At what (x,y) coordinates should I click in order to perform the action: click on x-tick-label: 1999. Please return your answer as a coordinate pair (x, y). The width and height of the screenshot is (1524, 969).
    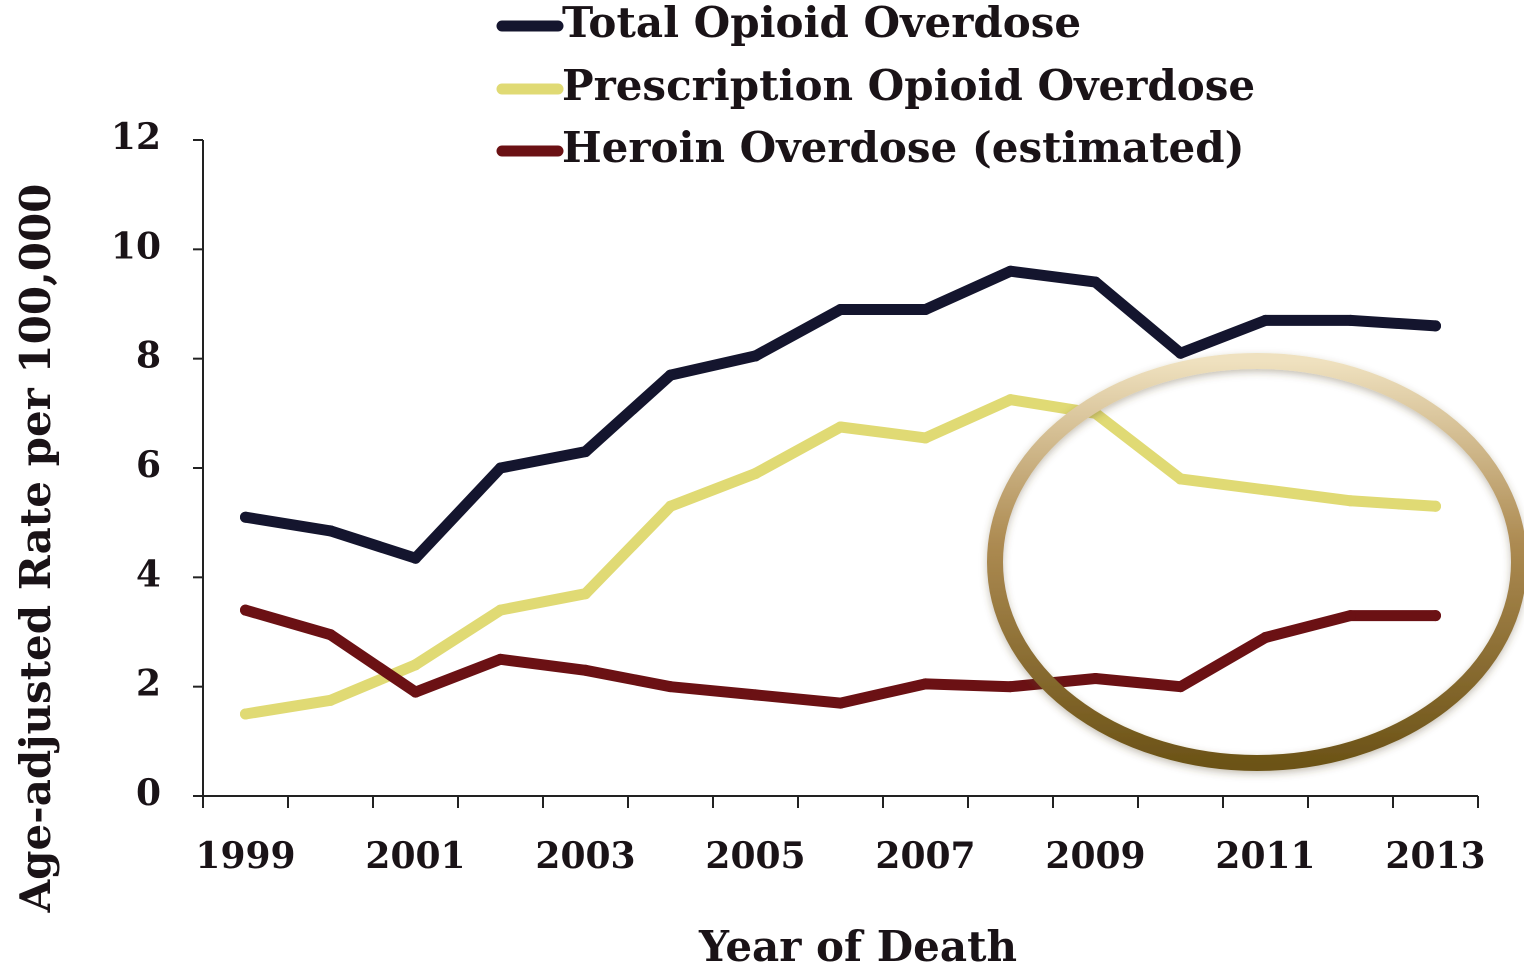
    Looking at the image, I should click on (245, 856).